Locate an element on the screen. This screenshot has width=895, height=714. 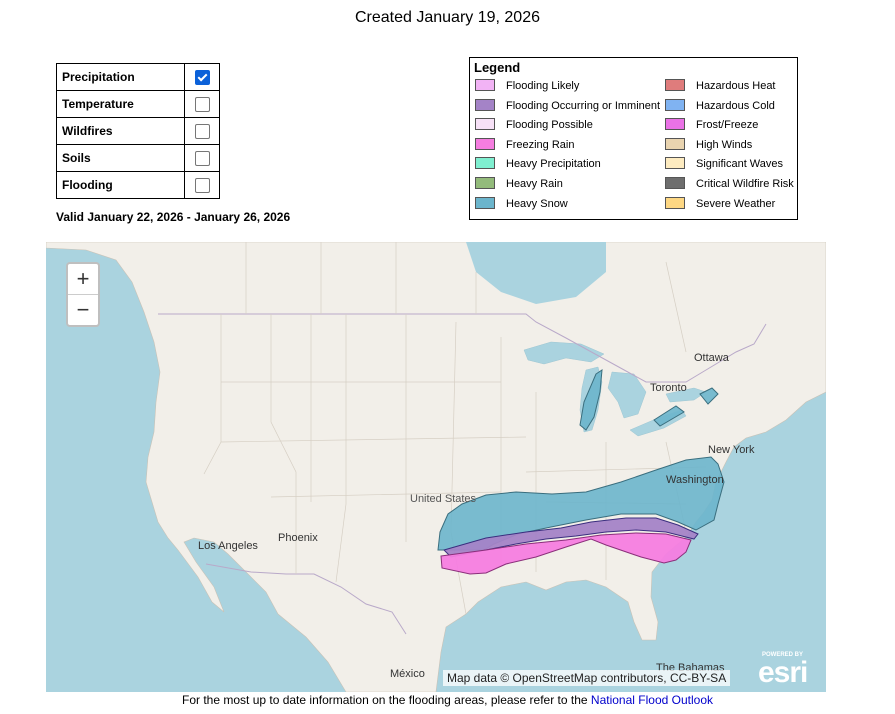
map-label-los-angeles: Los Angeles is located at coordinates (228, 546).